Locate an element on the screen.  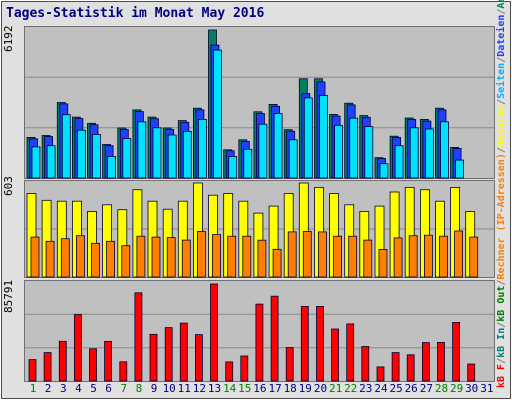
day-label-31: 31 is located at coordinates (487, 388).